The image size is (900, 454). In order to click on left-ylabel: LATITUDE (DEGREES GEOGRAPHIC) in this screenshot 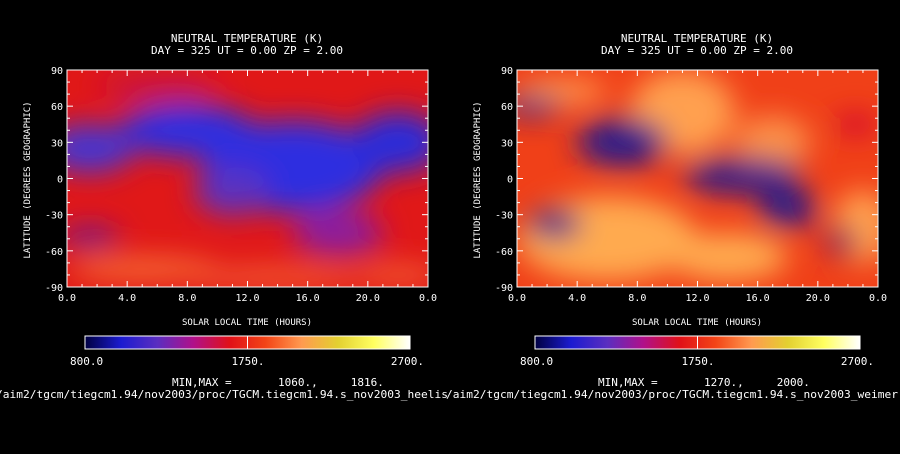, I will do `click(28, 179)`.